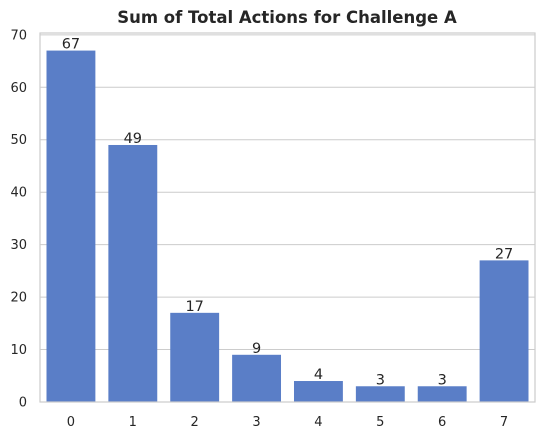 This screenshot has height=439, width=546. I want to click on y-tick-label: 10, so click(18, 350).